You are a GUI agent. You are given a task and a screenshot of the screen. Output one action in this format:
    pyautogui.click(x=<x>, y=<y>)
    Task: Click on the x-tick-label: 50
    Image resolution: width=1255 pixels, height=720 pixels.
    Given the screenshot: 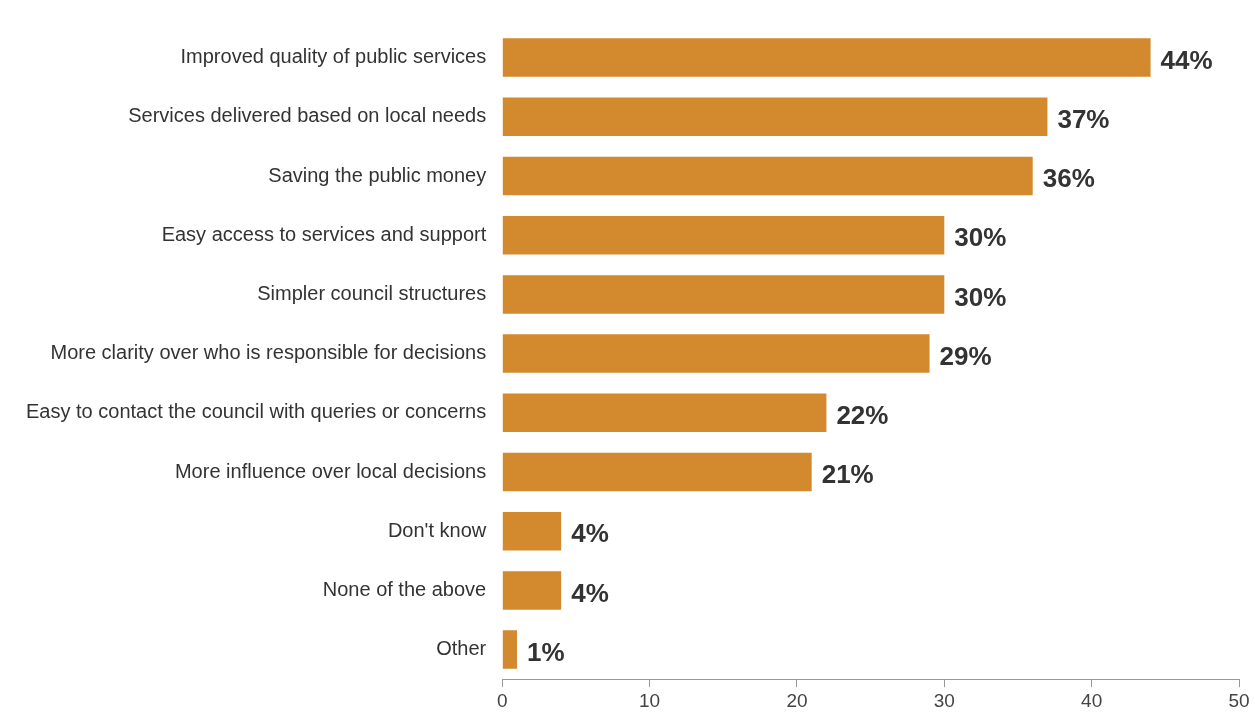 What is the action you would take?
    pyautogui.click(x=1239, y=700)
    